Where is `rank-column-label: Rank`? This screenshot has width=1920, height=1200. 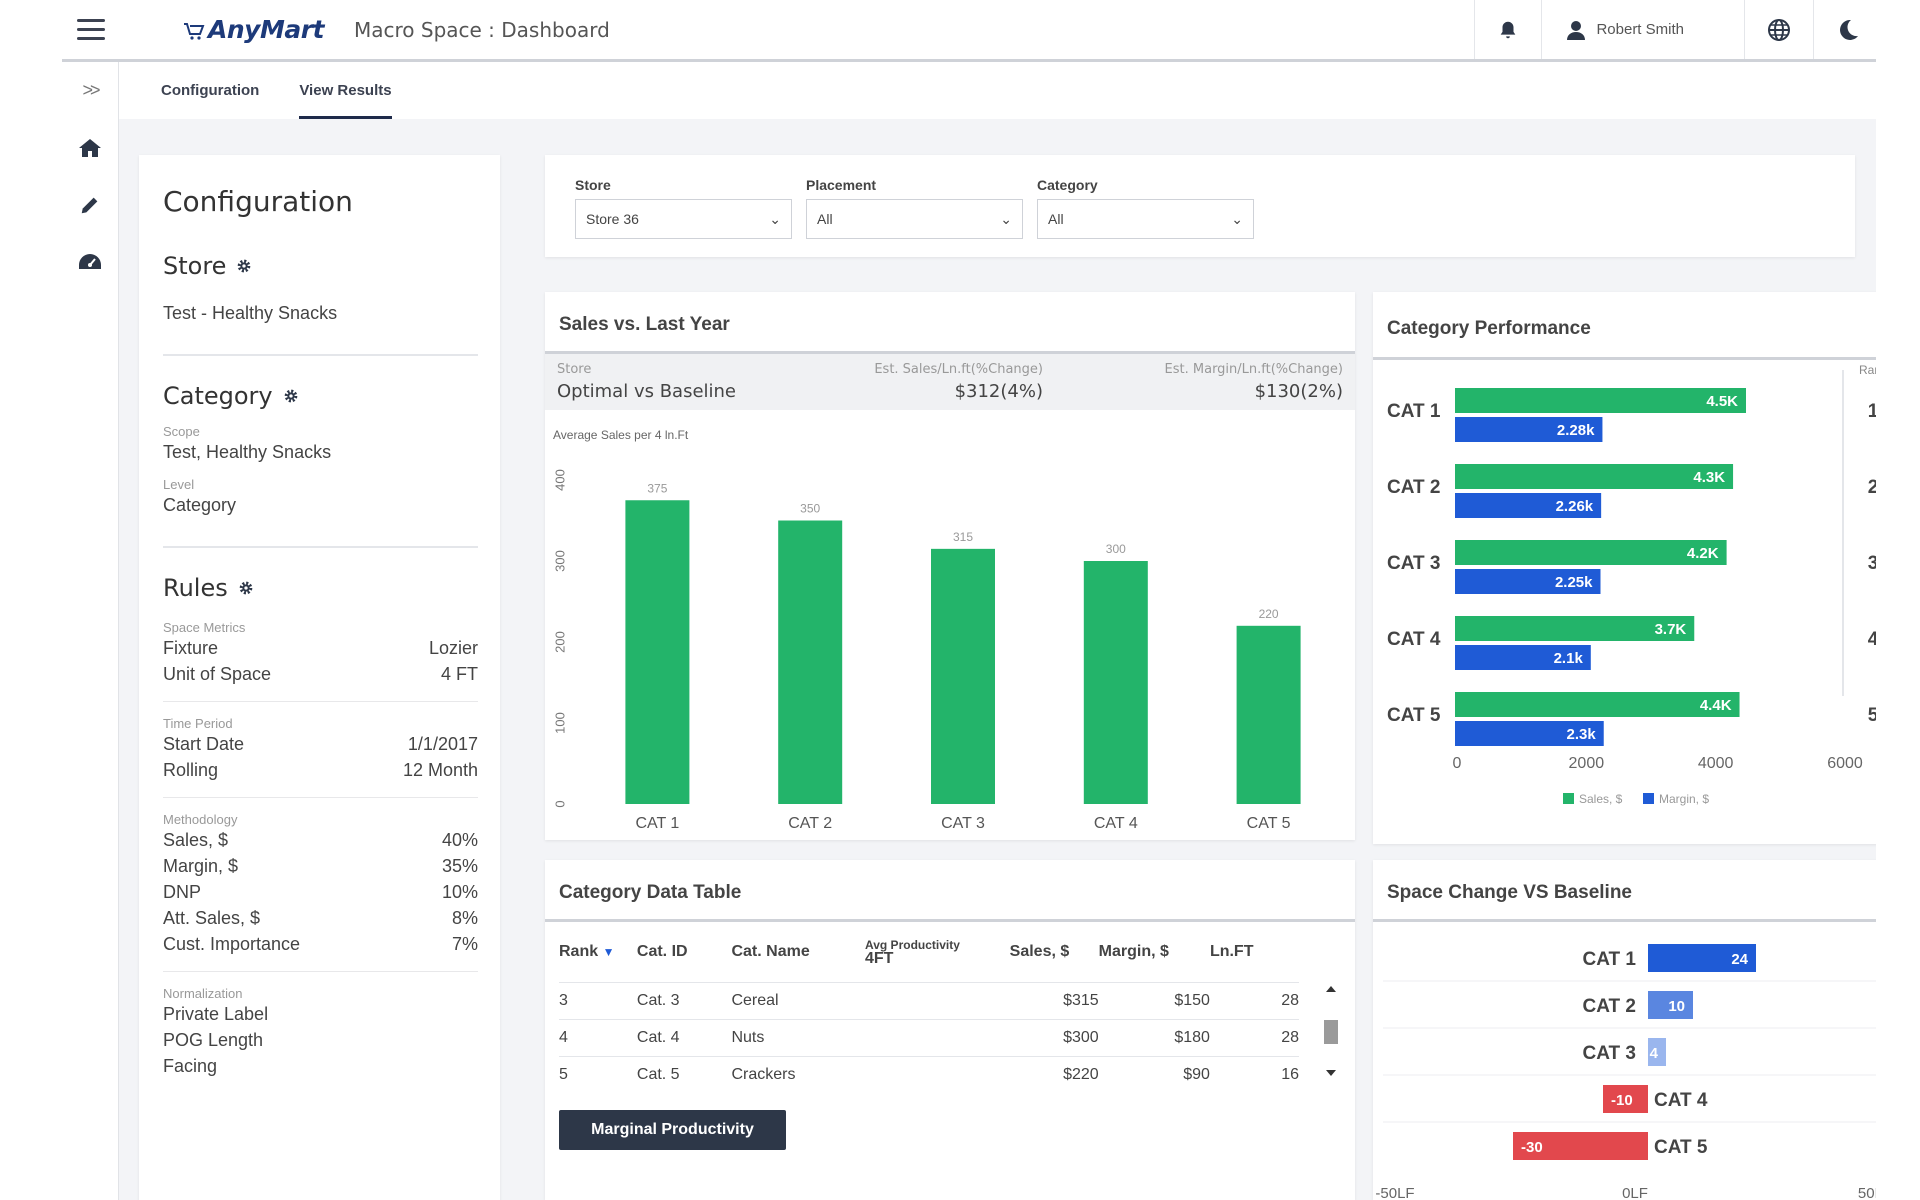 rank-column-label: Rank is located at coordinates (1867, 370).